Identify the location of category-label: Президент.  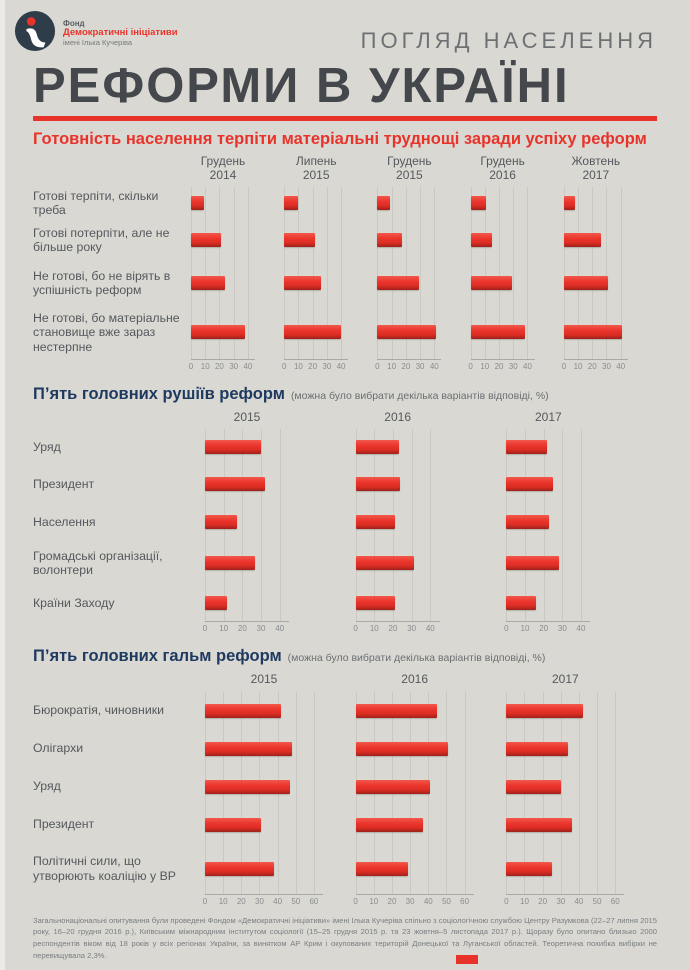
(64, 824).